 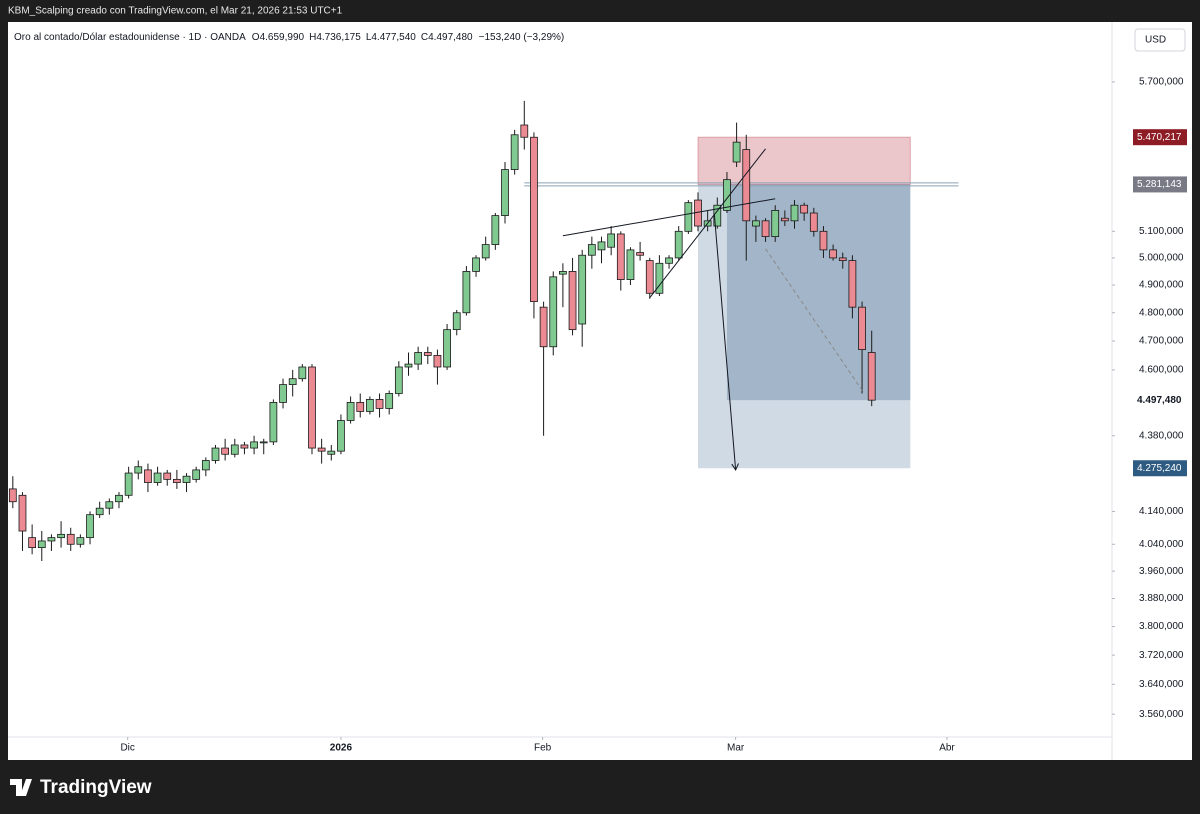 What do you see at coordinates (735, 467) in the screenshot?
I see `arrow-head` at bounding box center [735, 467].